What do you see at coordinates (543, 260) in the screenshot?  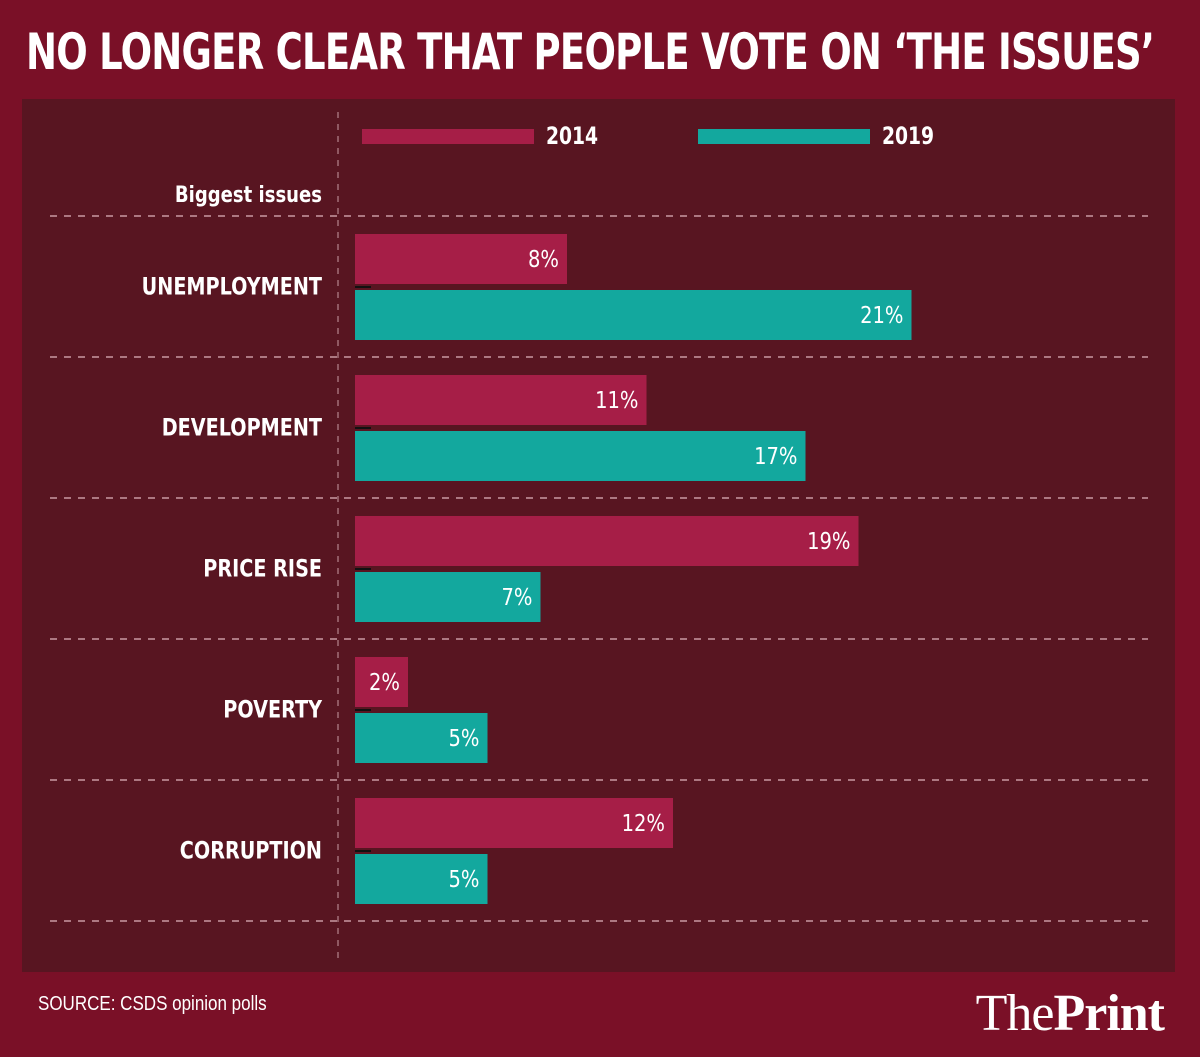 I see `data-label-2014: 8%` at bounding box center [543, 260].